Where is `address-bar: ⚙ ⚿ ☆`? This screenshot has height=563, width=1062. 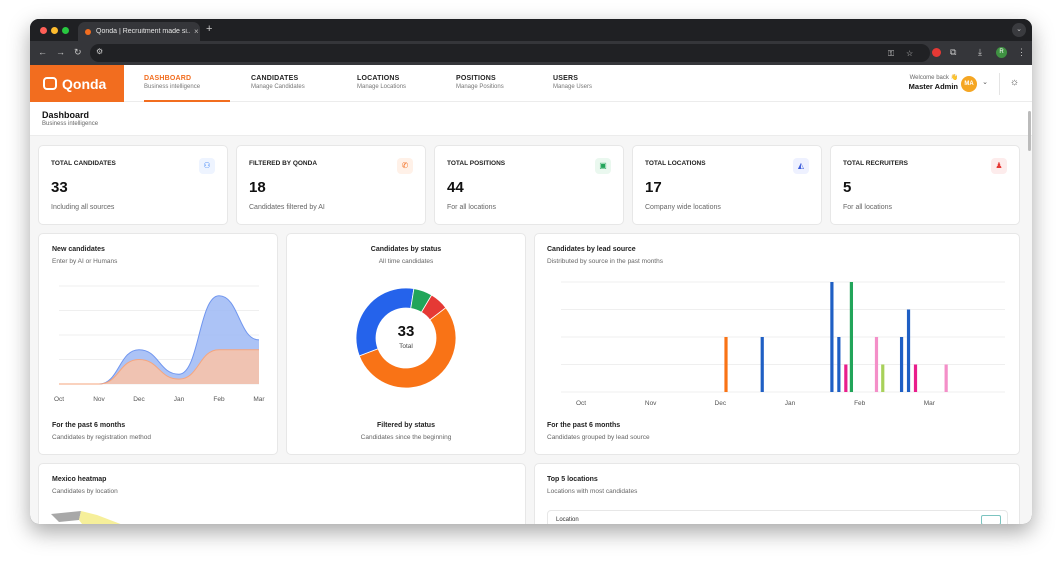 address-bar: ⚙ ⚿ ☆ is located at coordinates (510, 53).